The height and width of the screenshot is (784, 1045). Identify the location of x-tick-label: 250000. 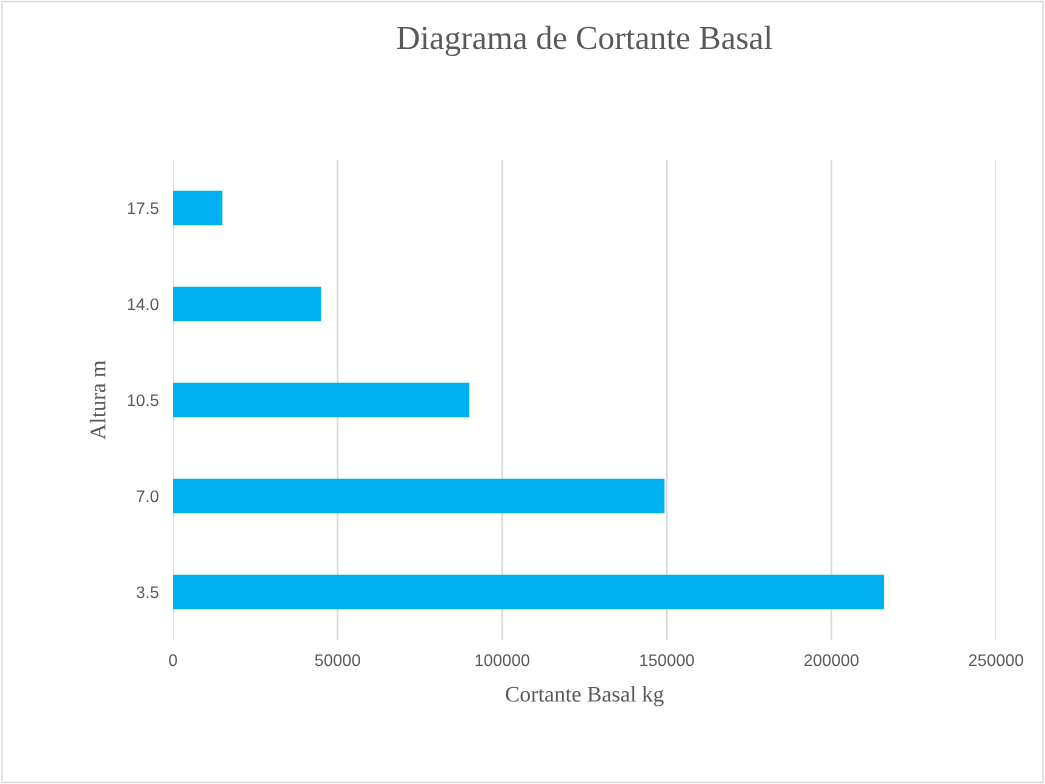
(996, 660).